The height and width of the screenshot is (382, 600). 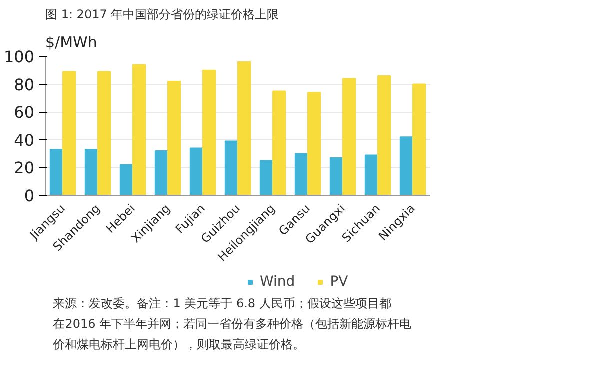 I want to click on y-tick-label: 60, so click(x=24, y=112).